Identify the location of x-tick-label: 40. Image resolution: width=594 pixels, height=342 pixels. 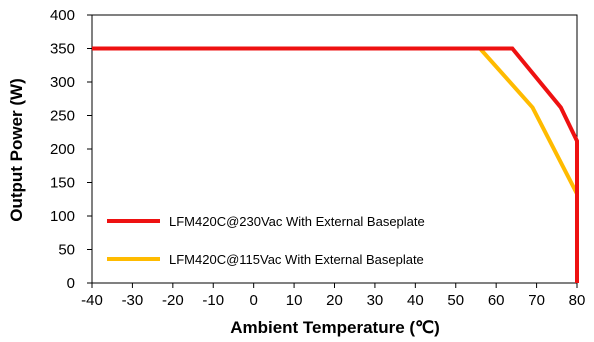
(415, 300).